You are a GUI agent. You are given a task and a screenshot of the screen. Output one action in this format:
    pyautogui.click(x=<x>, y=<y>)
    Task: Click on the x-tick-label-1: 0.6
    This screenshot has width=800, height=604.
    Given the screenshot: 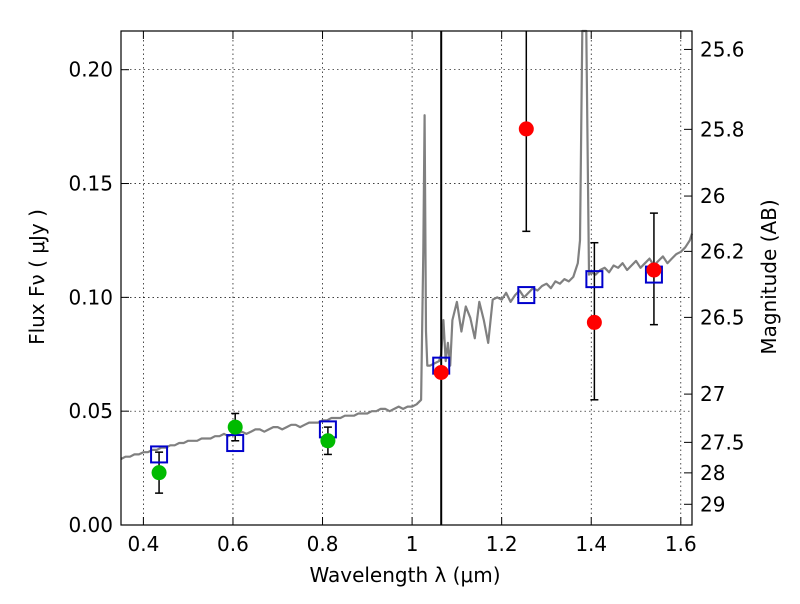 What is the action you would take?
    pyautogui.click(x=233, y=544)
    